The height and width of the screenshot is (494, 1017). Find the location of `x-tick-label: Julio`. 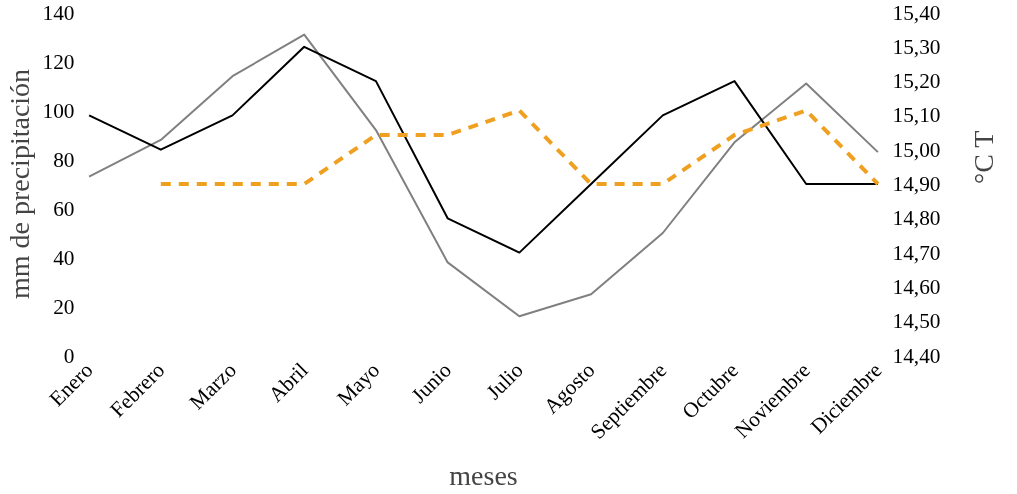

x-tick-label: Julio is located at coordinates (504, 381).